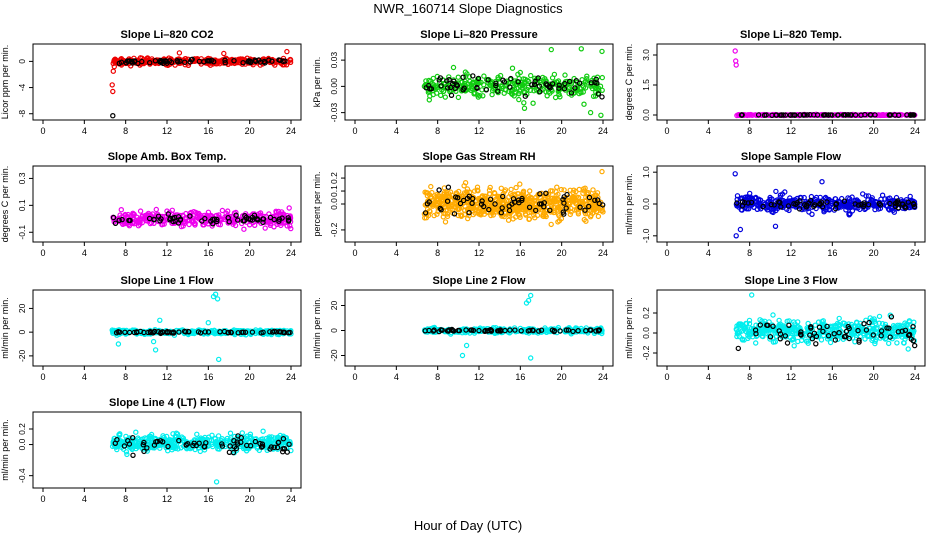 This screenshot has width=936, height=540. I want to click on x-tick-label: 24, so click(603, 377).